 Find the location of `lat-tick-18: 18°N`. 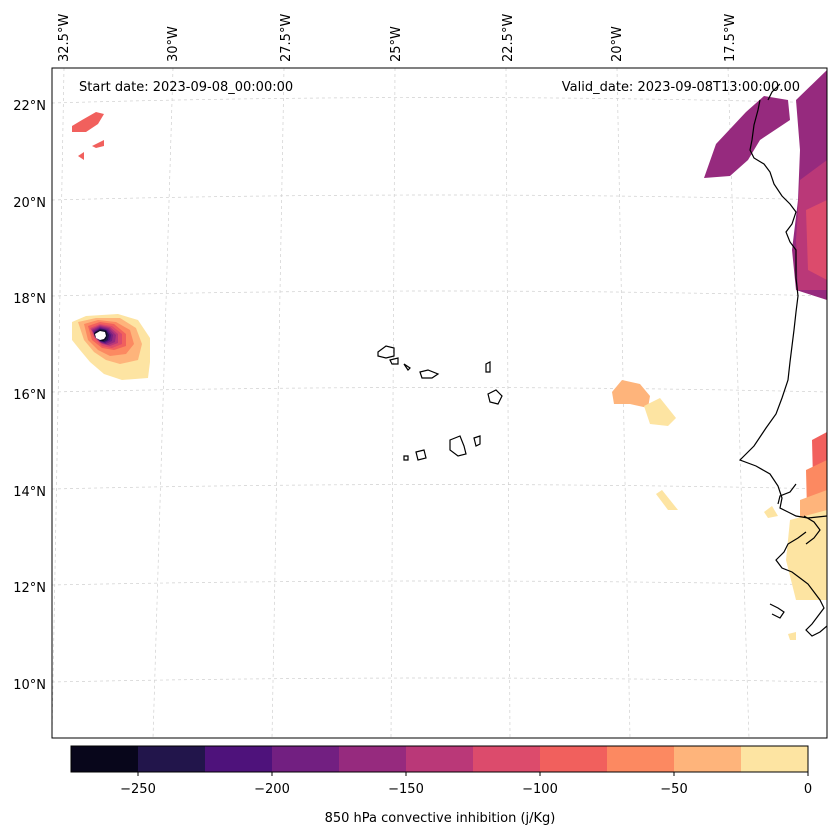

lat-tick-18: 18°N is located at coordinates (29, 299).